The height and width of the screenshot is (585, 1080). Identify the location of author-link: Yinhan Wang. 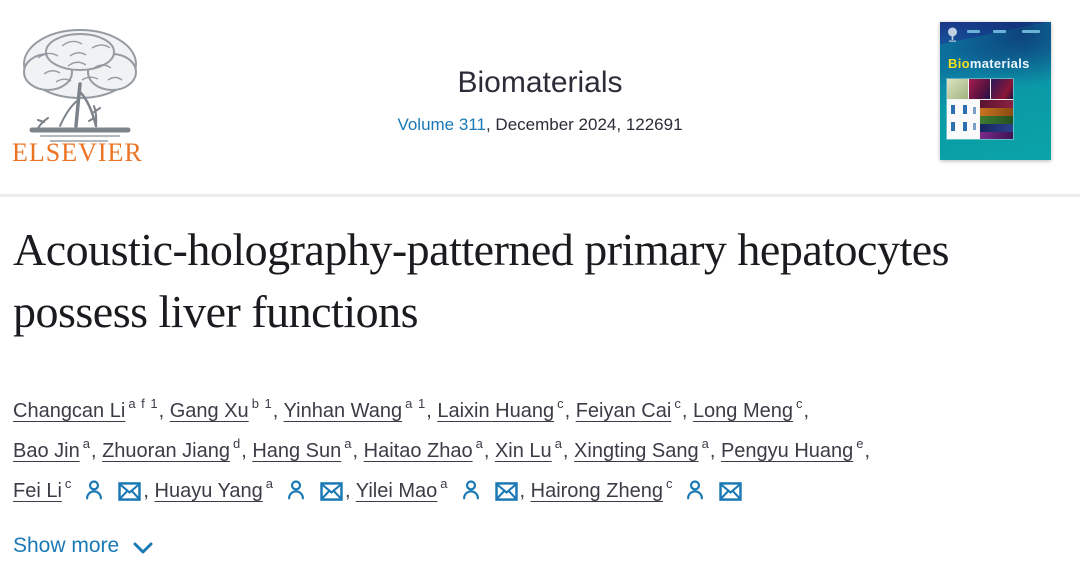
(343, 411).